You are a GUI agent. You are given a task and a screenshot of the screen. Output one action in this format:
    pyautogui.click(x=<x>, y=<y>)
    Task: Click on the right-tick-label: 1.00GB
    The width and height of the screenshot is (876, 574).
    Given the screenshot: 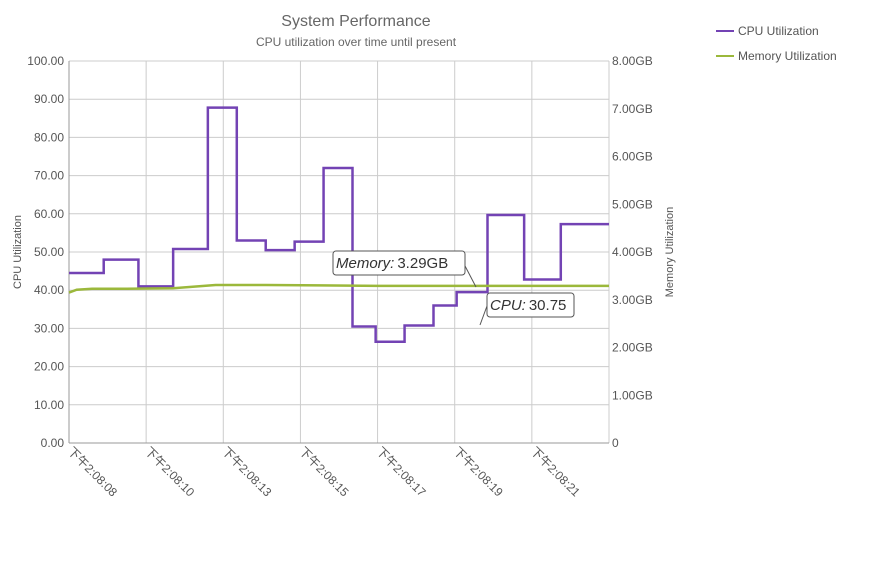 What is the action you would take?
    pyautogui.click(x=632, y=395)
    